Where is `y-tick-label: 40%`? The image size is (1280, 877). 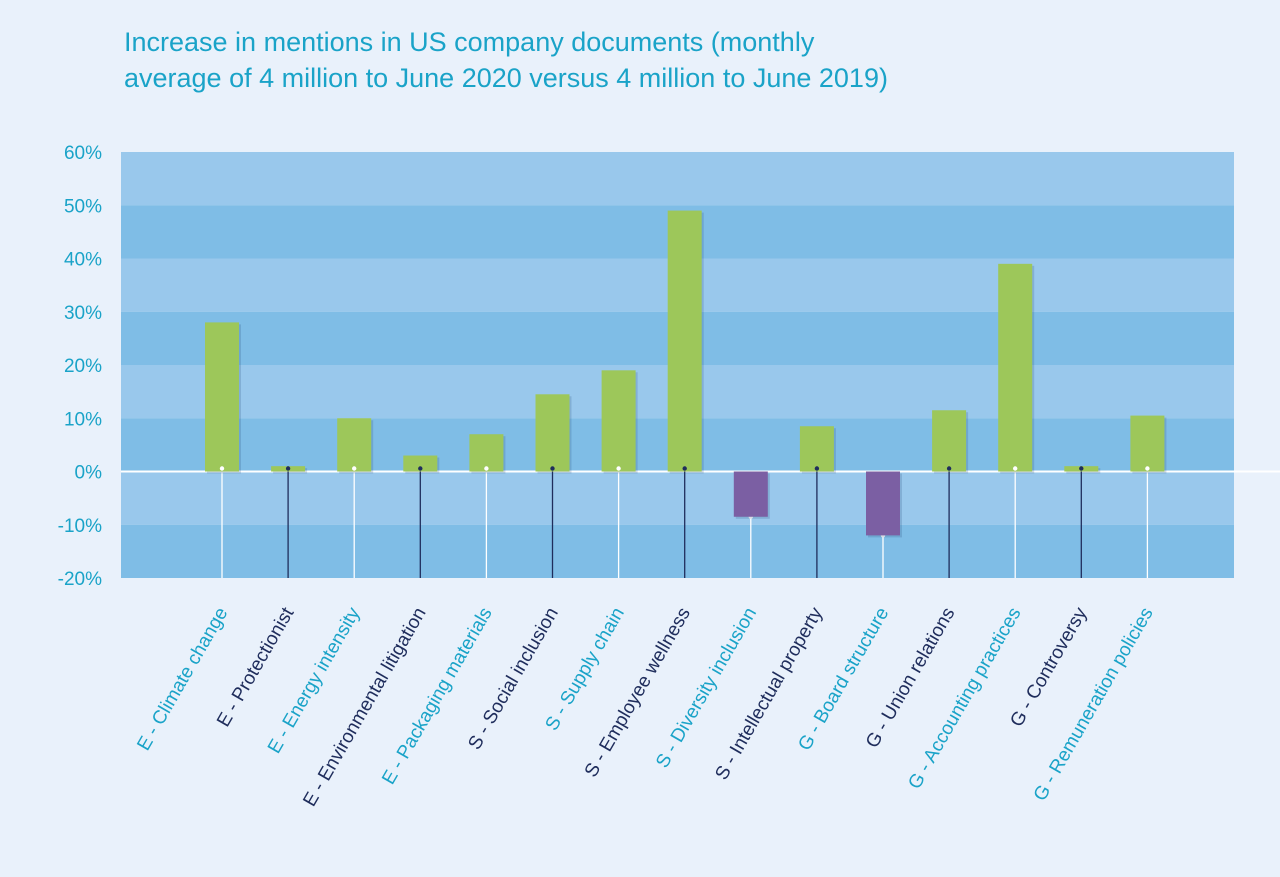
y-tick-label: 40% is located at coordinates (83, 260).